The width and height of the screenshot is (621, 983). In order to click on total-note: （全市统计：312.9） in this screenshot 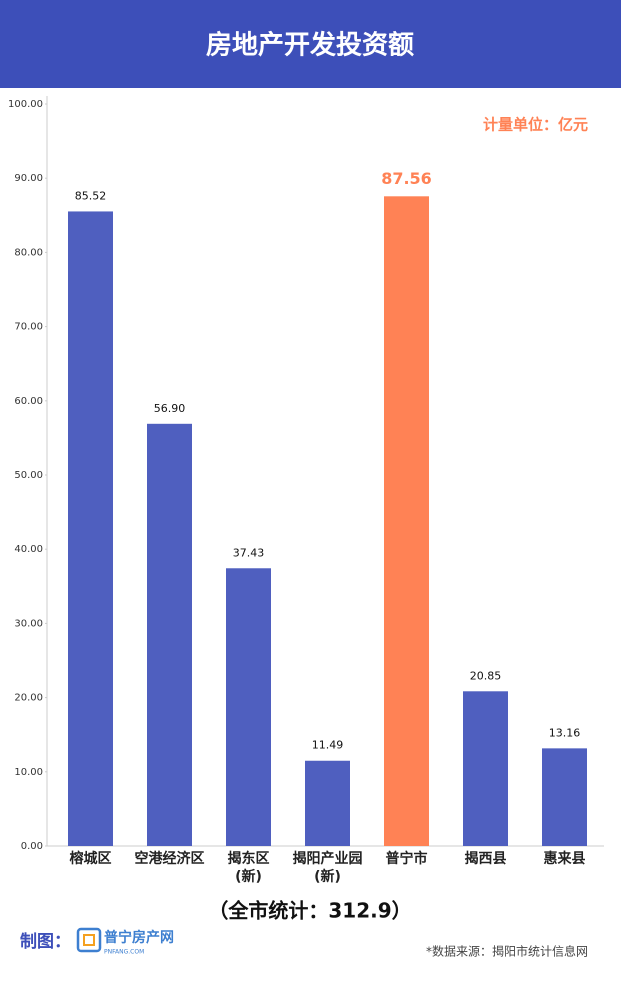, I will do `click(309, 911)`.